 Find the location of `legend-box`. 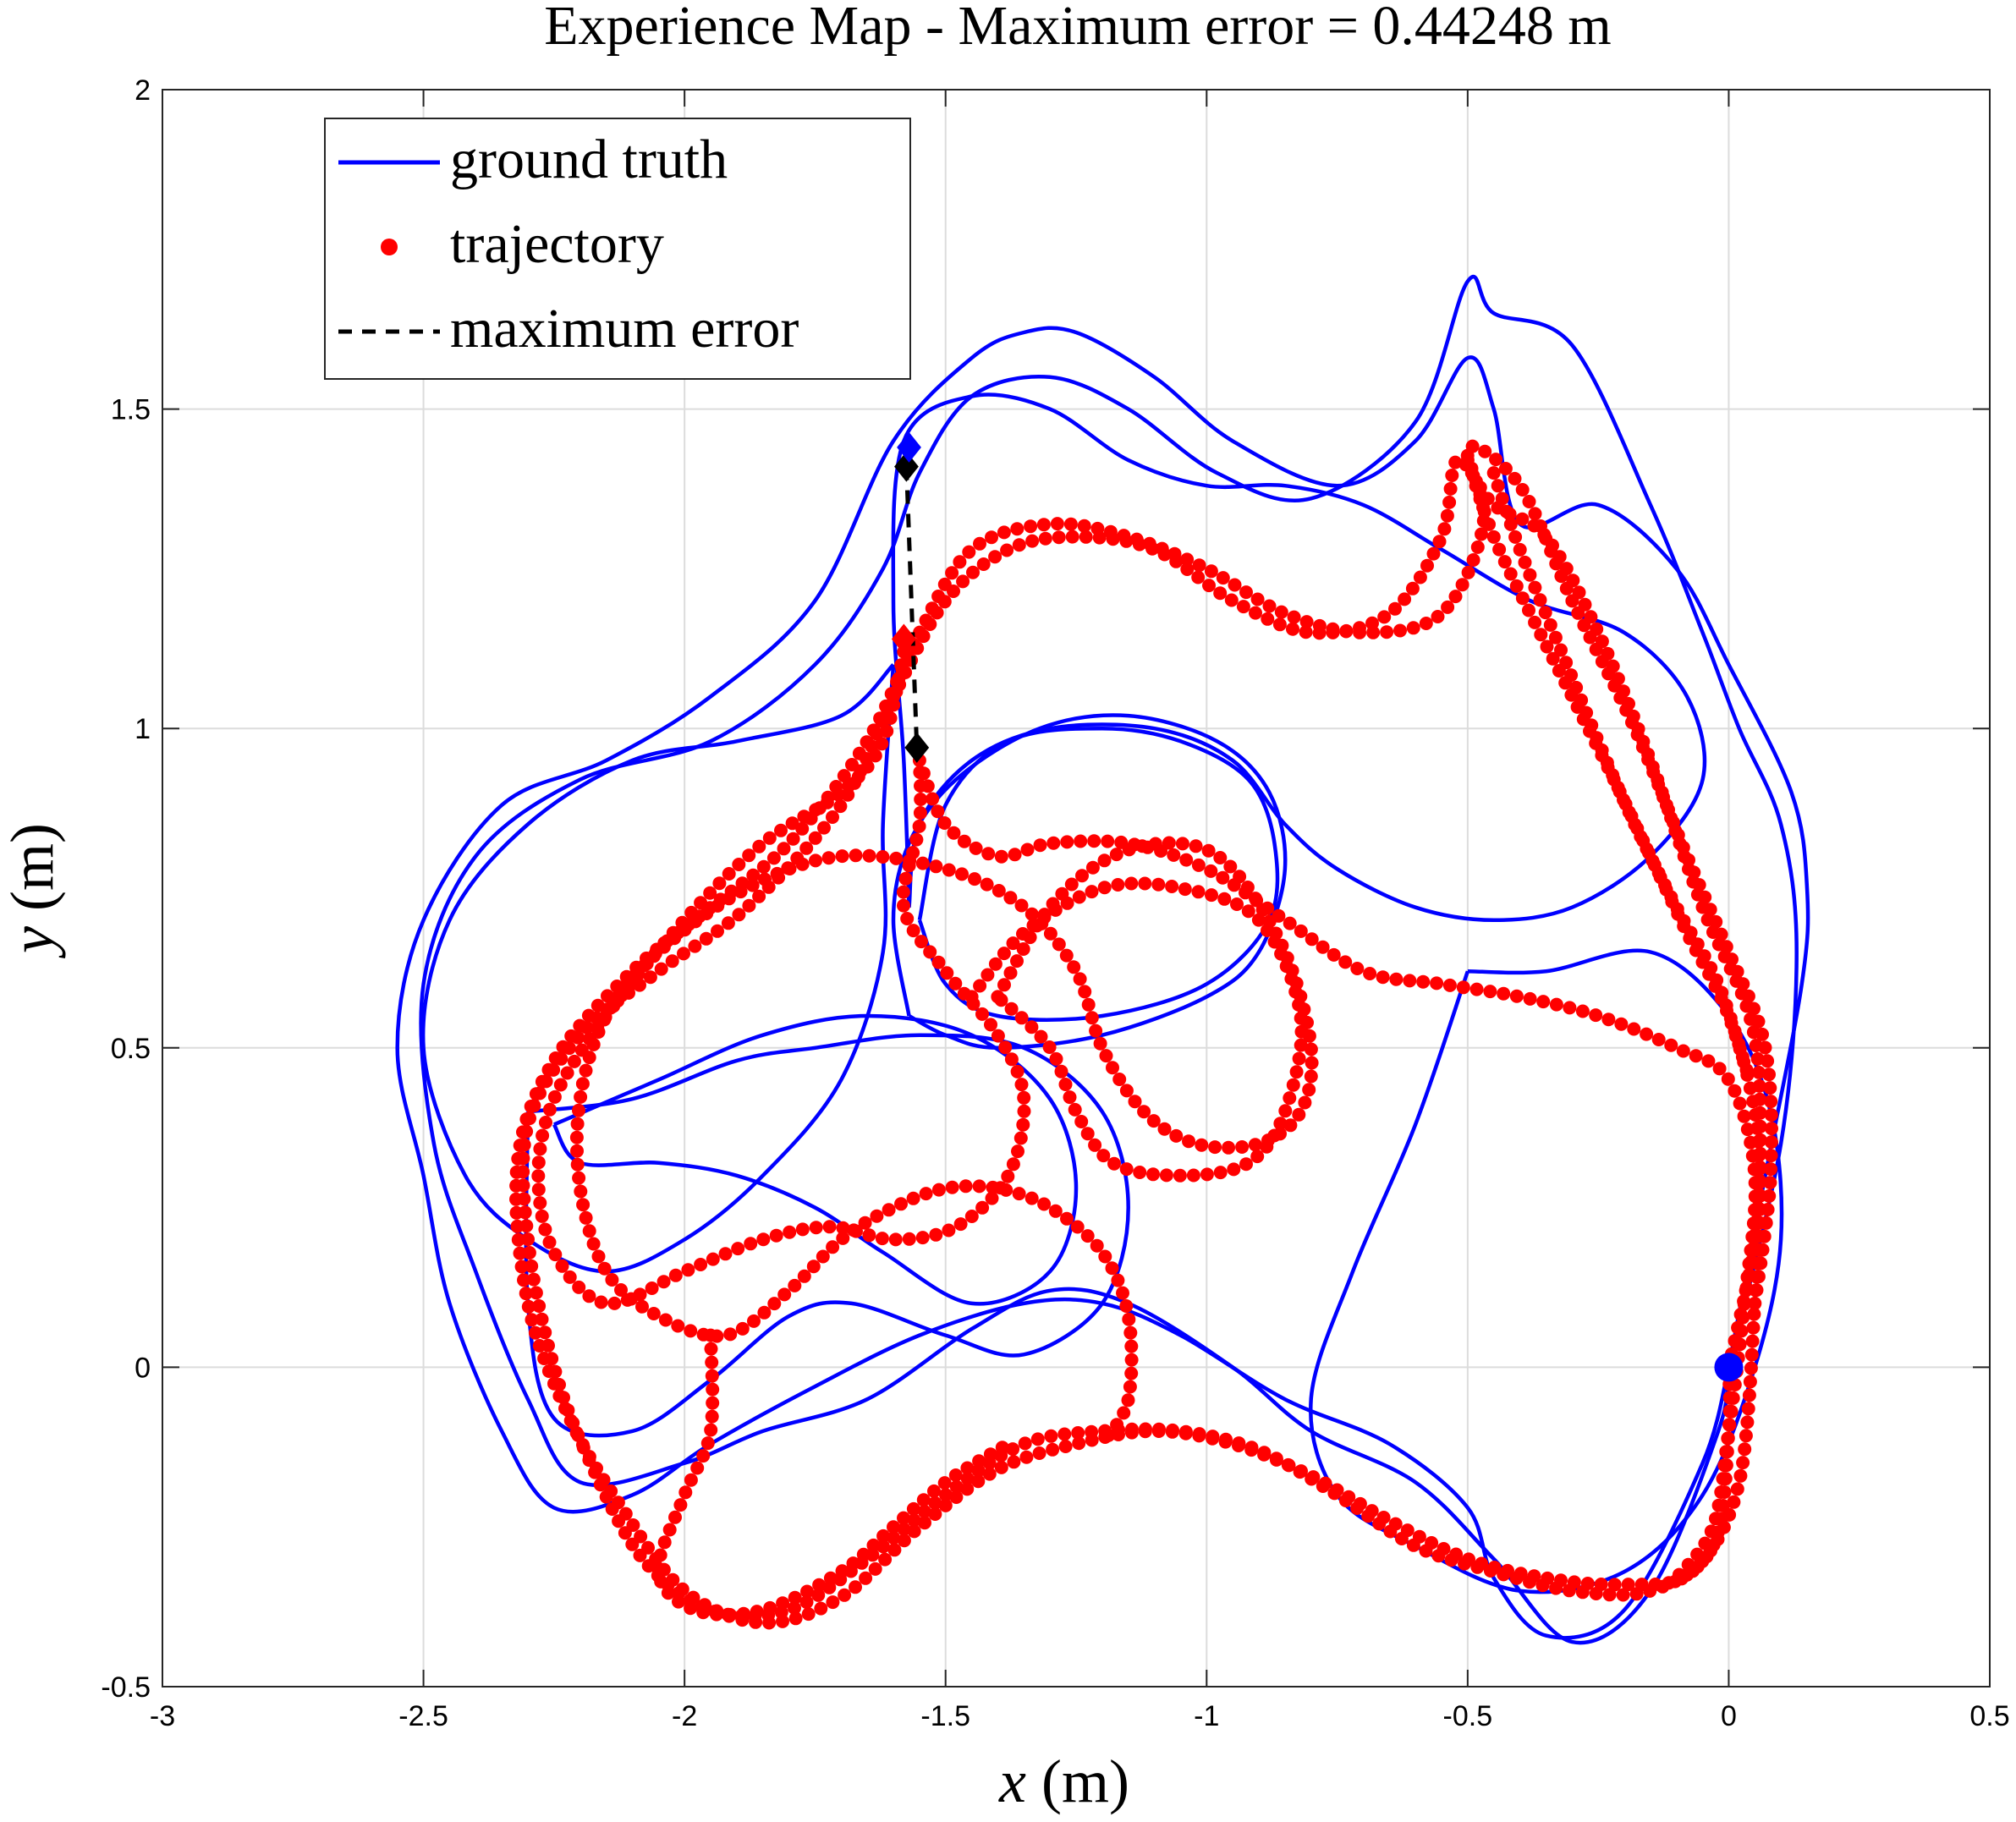

legend-box is located at coordinates (617, 249).